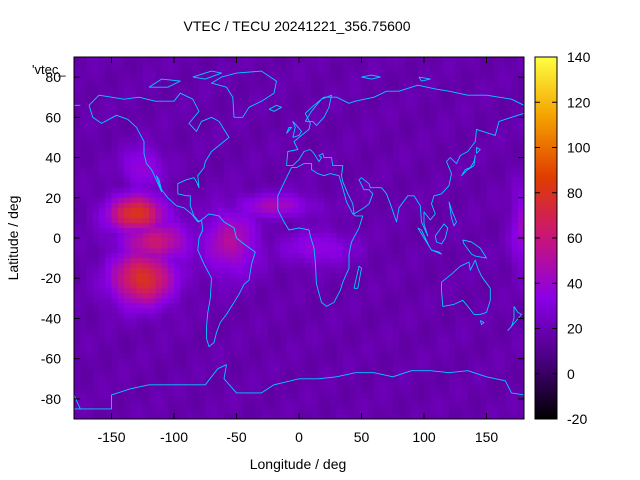 This screenshot has width=640, height=480. Describe the element at coordinates (579, 102) in the screenshot. I see `colorbar-tick-label: 120` at that location.